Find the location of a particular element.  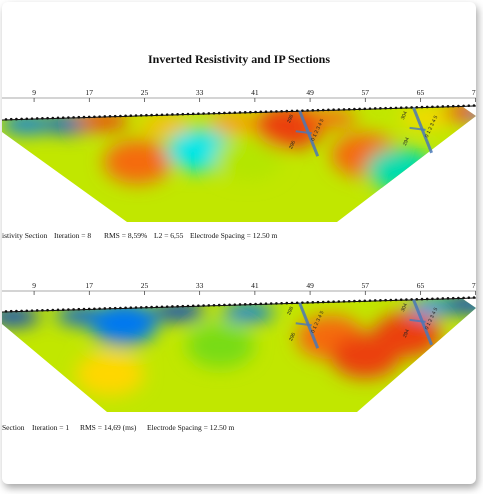

ip-tick-label: 41 is located at coordinates (255, 285).